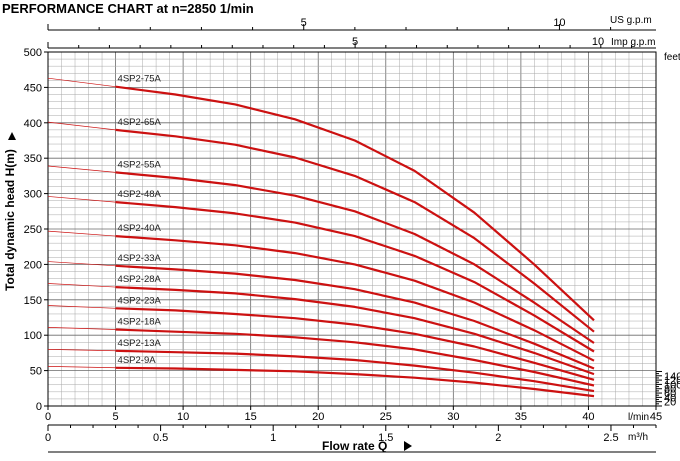 The height and width of the screenshot is (461, 680). I want to click on series-leadin-4SP2-65A, so click(82, 126).